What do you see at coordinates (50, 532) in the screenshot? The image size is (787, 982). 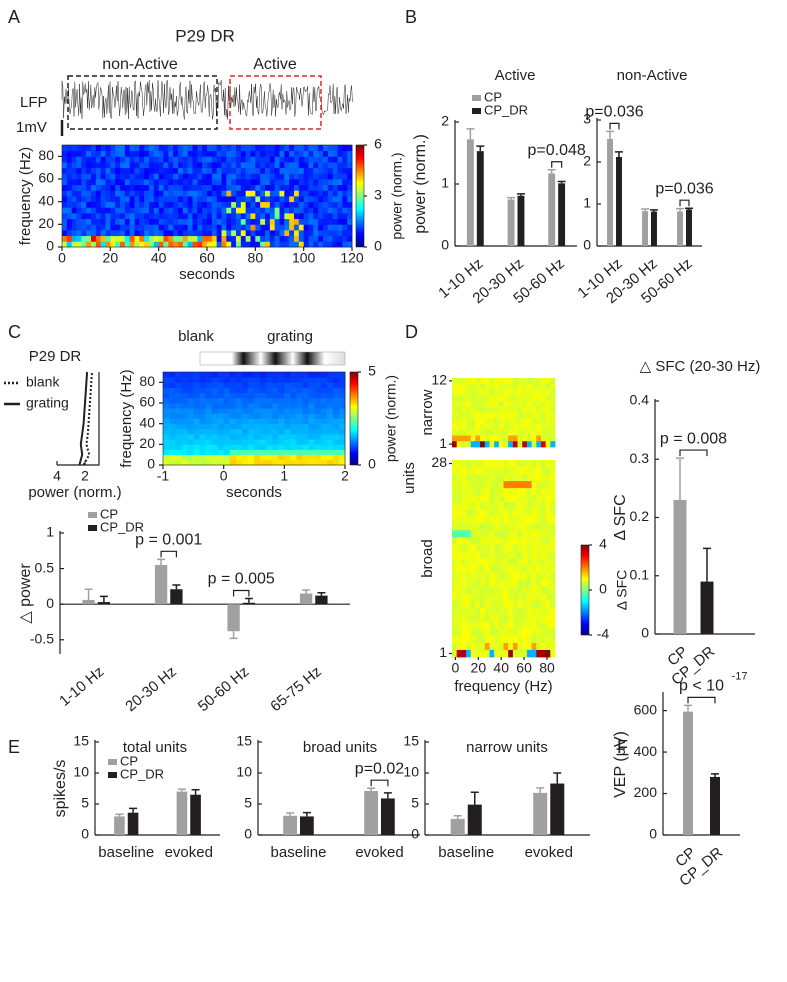 I see `y-tick-label: 1` at bounding box center [50, 532].